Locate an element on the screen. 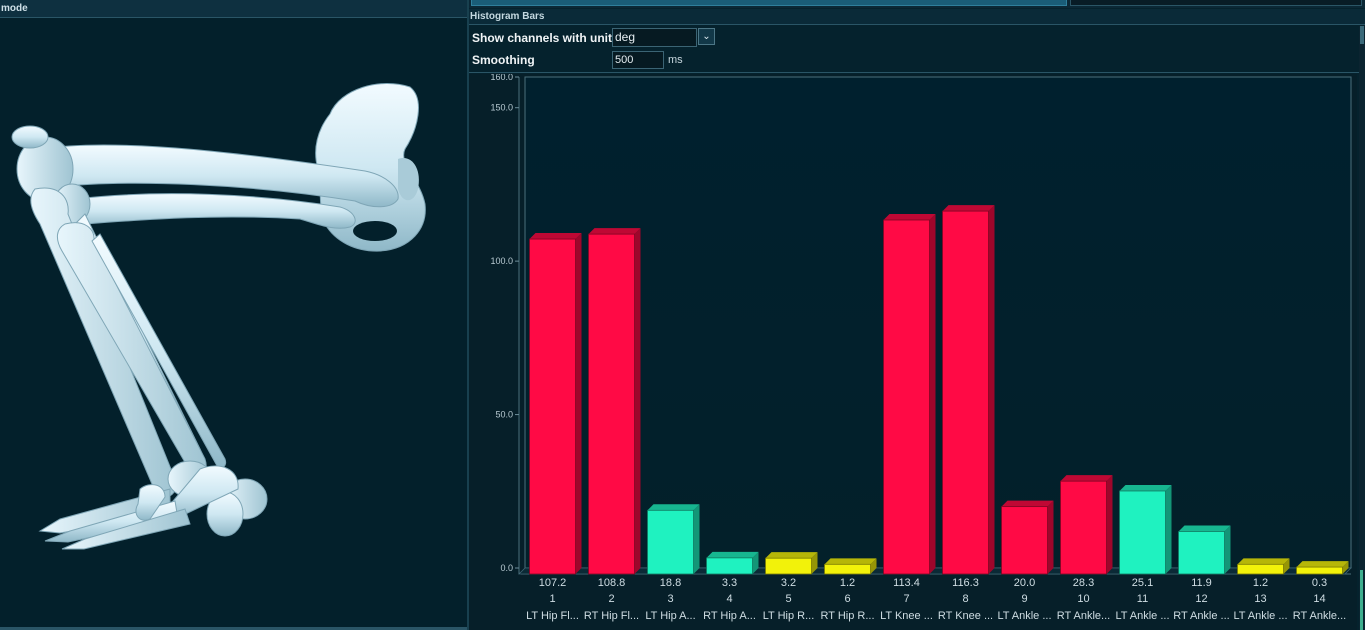  bar-value-label: 18.8 is located at coordinates (670, 583).